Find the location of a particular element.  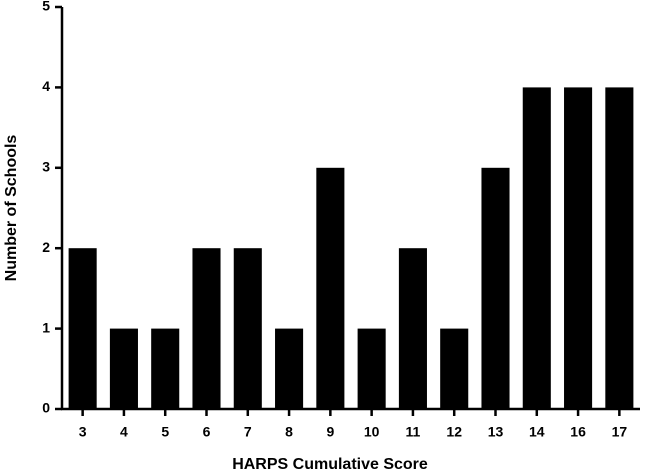

x-axis-title: HARPS Cumulative Score is located at coordinates (330, 464).